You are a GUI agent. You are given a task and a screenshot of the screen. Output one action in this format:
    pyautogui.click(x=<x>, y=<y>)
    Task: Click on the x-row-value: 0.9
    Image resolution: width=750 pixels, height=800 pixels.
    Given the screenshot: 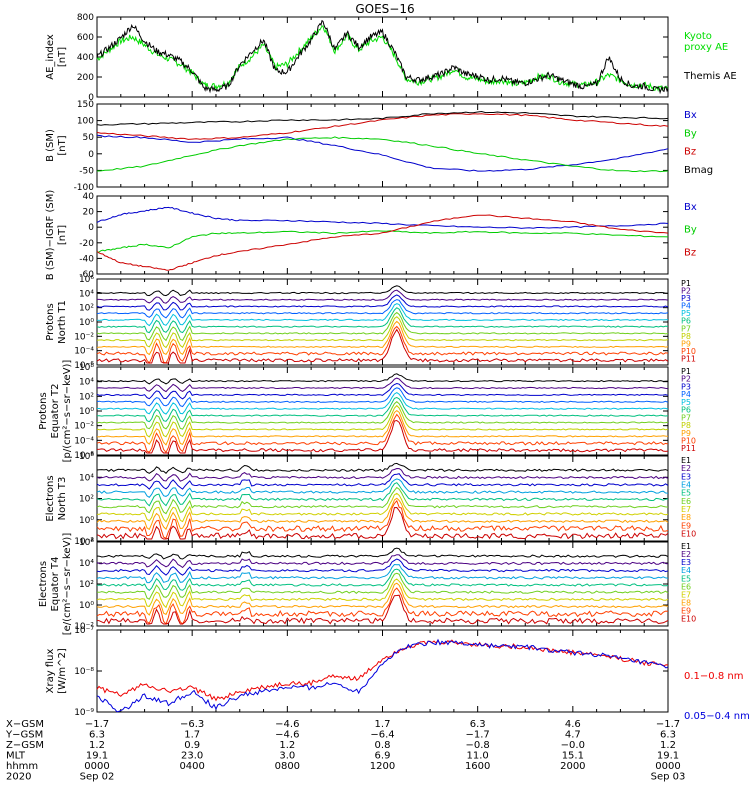 What is the action you would take?
    pyautogui.click(x=192, y=745)
    